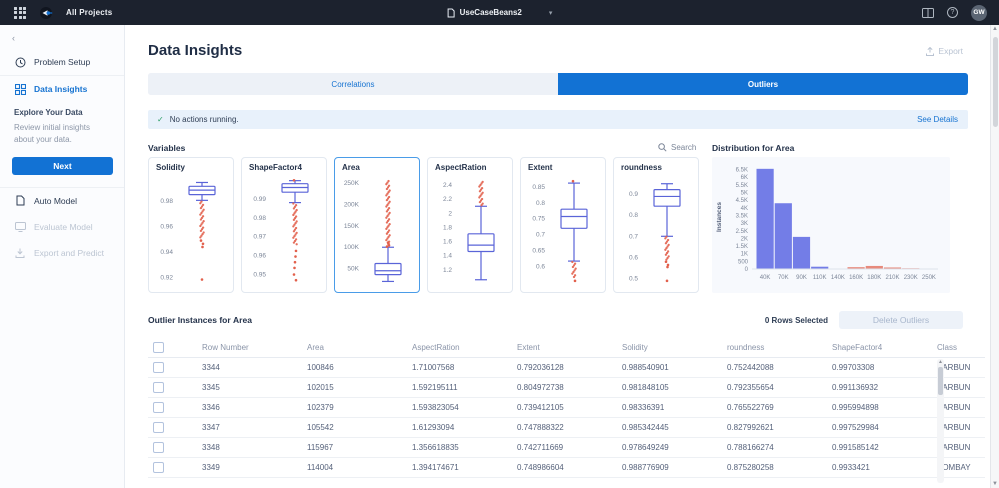 This screenshot has width=999, height=488. Describe the element at coordinates (662, 147) in the screenshot. I see `search-icon` at that location.